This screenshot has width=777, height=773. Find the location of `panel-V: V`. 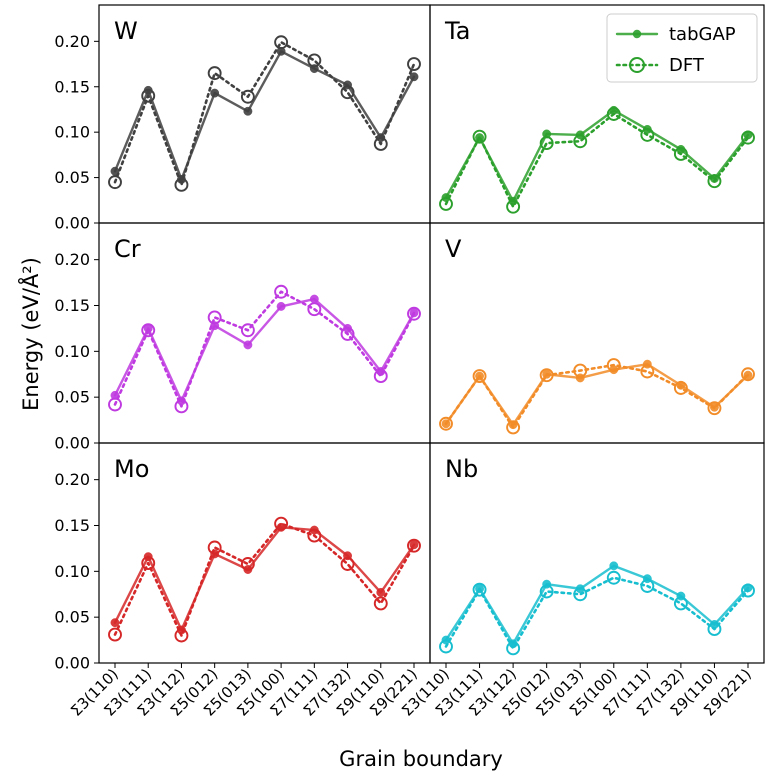

panel-V: V is located at coordinates (597, 335).